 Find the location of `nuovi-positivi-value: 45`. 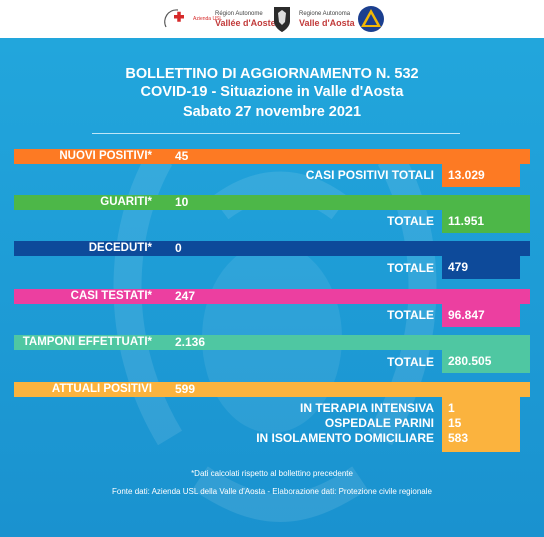

nuovi-positivi-value: 45 is located at coordinates (182, 156).